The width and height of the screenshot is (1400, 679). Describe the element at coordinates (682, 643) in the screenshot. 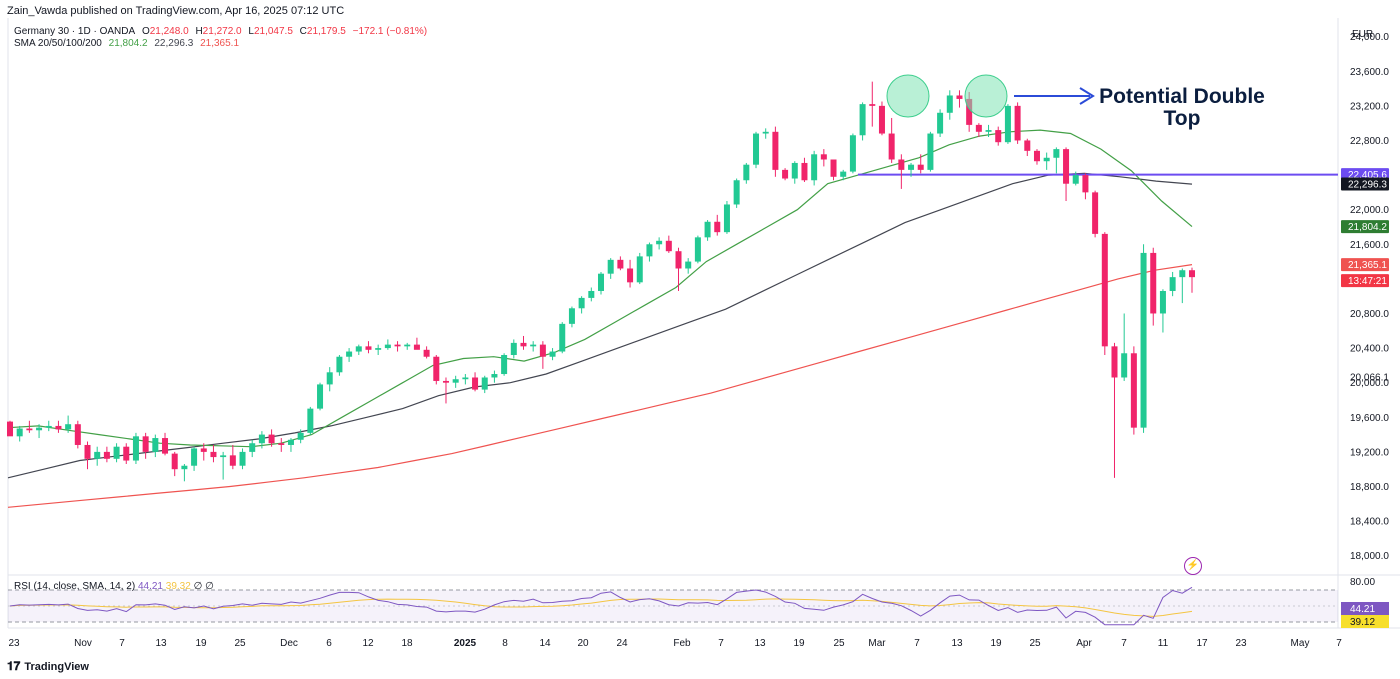

I see `x-tick-label: Feb` at that location.